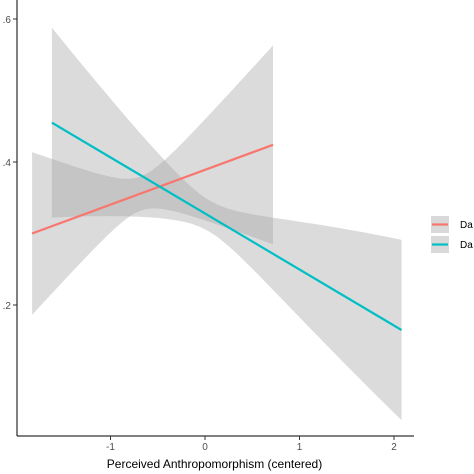 This screenshot has width=474, height=474. I want to click on y-tick-label: .6, so click(7, 20).